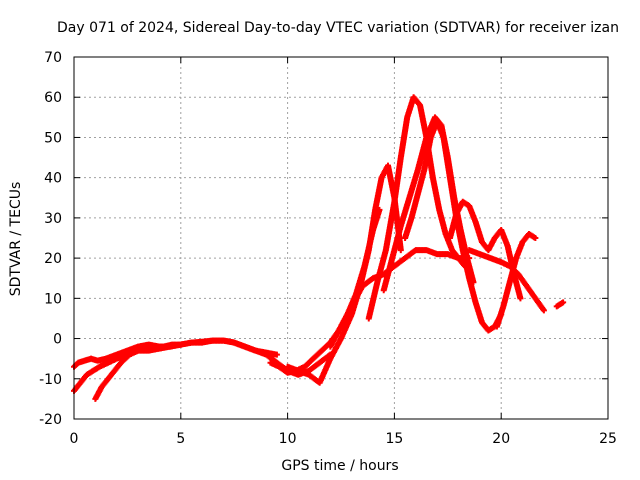  Describe the element at coordinates (74, 439) in the screenshot. I see `x-tick-label: 0` at that location.